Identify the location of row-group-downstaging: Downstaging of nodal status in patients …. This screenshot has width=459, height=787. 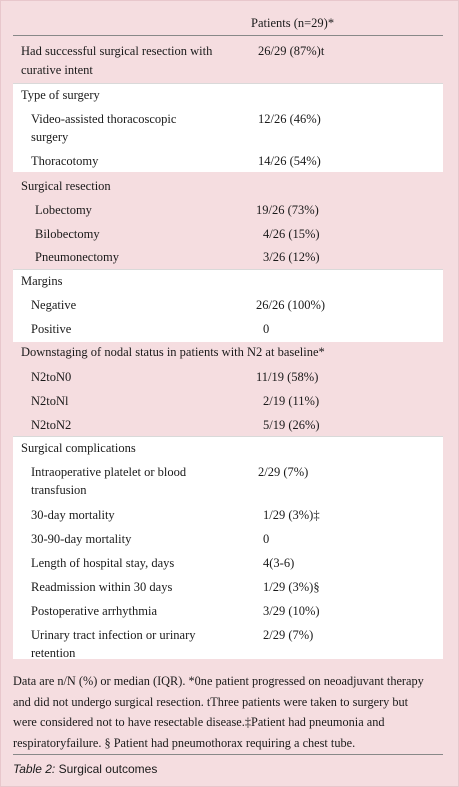
(228, 388).